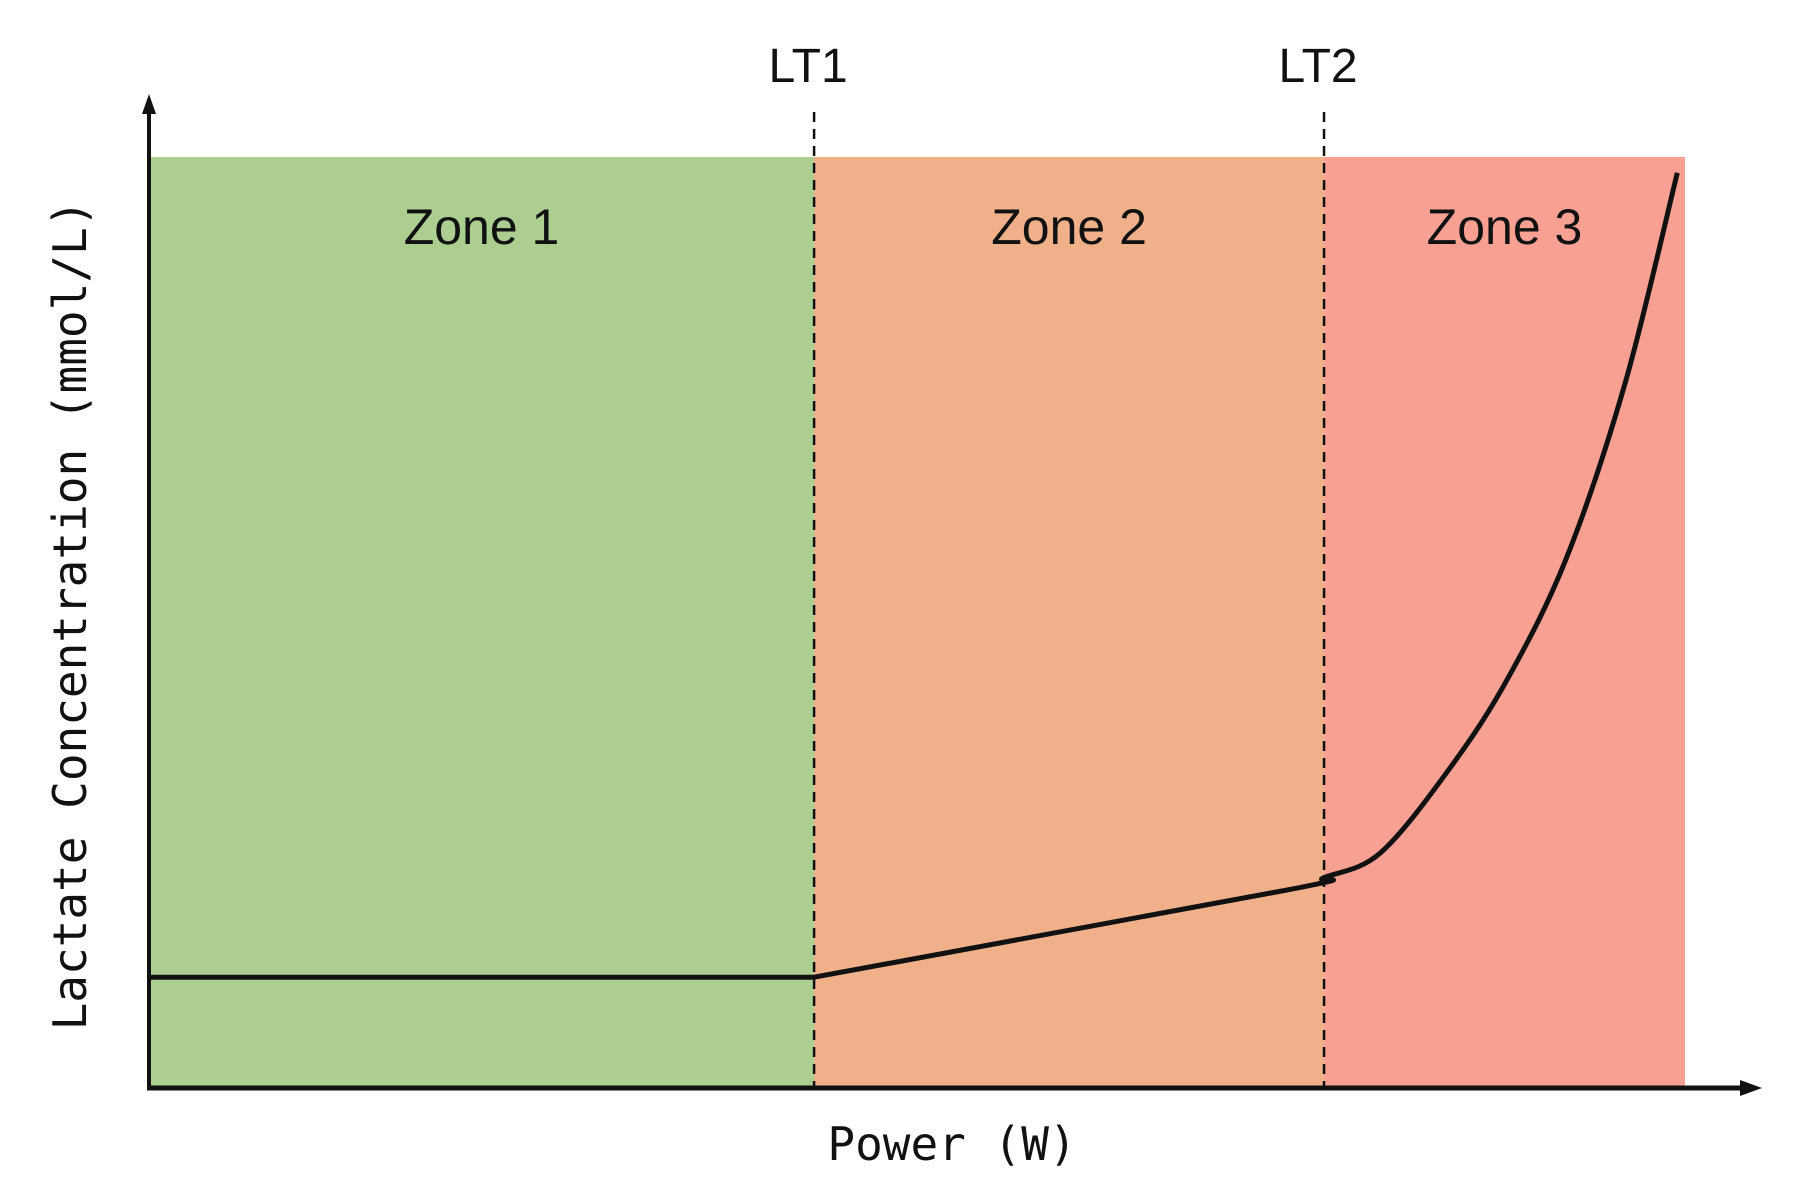 Image resolution: width=1799 pixels, height=1187 pixels. I want to click on x-axis-label: Power (W), so click(951, 1144).